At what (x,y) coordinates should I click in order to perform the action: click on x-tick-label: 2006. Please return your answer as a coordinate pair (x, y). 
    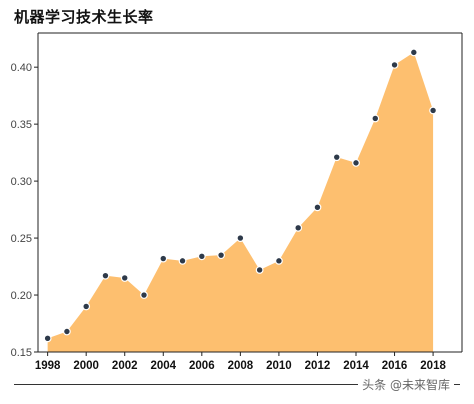
    Looking at the image, I should click on (202, 366).